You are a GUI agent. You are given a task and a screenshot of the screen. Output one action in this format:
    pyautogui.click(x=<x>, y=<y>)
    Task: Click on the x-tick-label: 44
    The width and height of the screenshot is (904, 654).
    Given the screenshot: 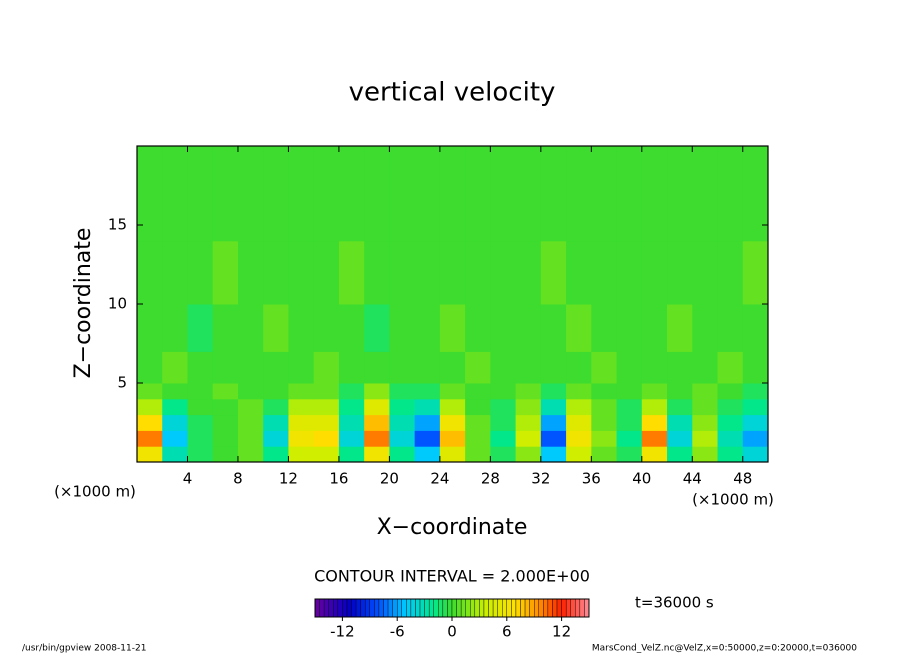 What is the action you would take?
    pyautogui.click(x=692, y=479)
    